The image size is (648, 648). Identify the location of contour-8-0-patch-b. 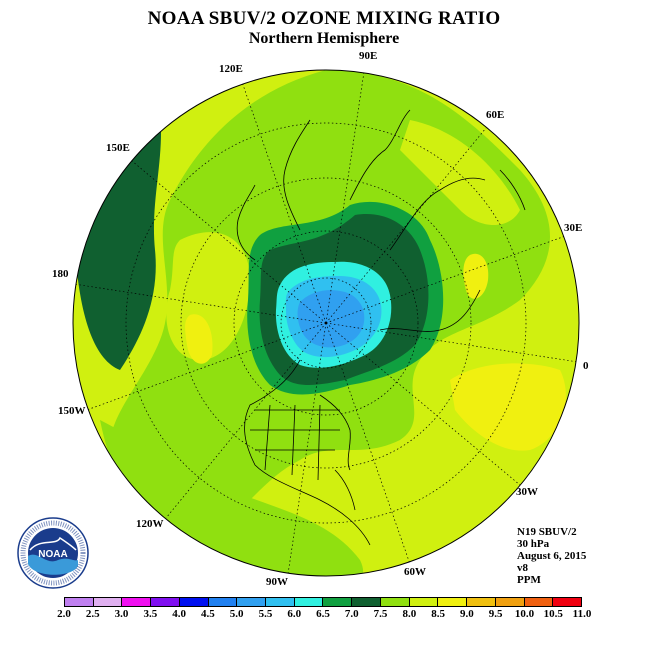
(460, 172).